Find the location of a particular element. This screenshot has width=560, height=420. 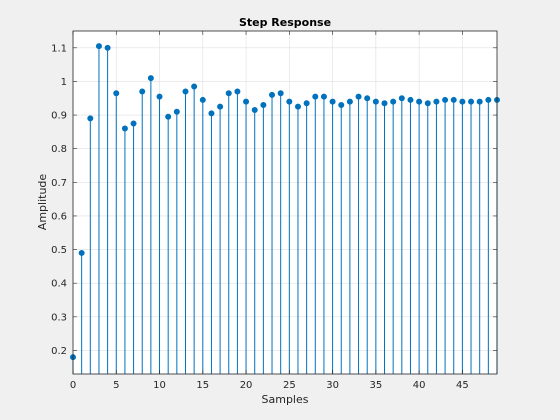

y-tick-label: 1.1 is located at coordinates (59, 48).